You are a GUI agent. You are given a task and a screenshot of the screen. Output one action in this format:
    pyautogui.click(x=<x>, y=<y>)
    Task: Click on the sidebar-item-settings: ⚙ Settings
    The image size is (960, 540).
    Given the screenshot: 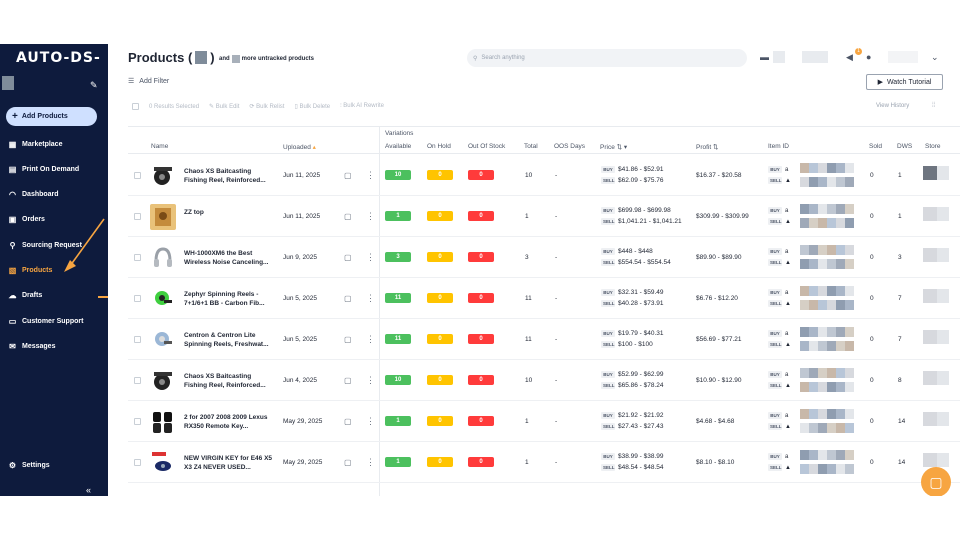 What is the action you would take?
    pyautogui.click(x=29, y=465)
    